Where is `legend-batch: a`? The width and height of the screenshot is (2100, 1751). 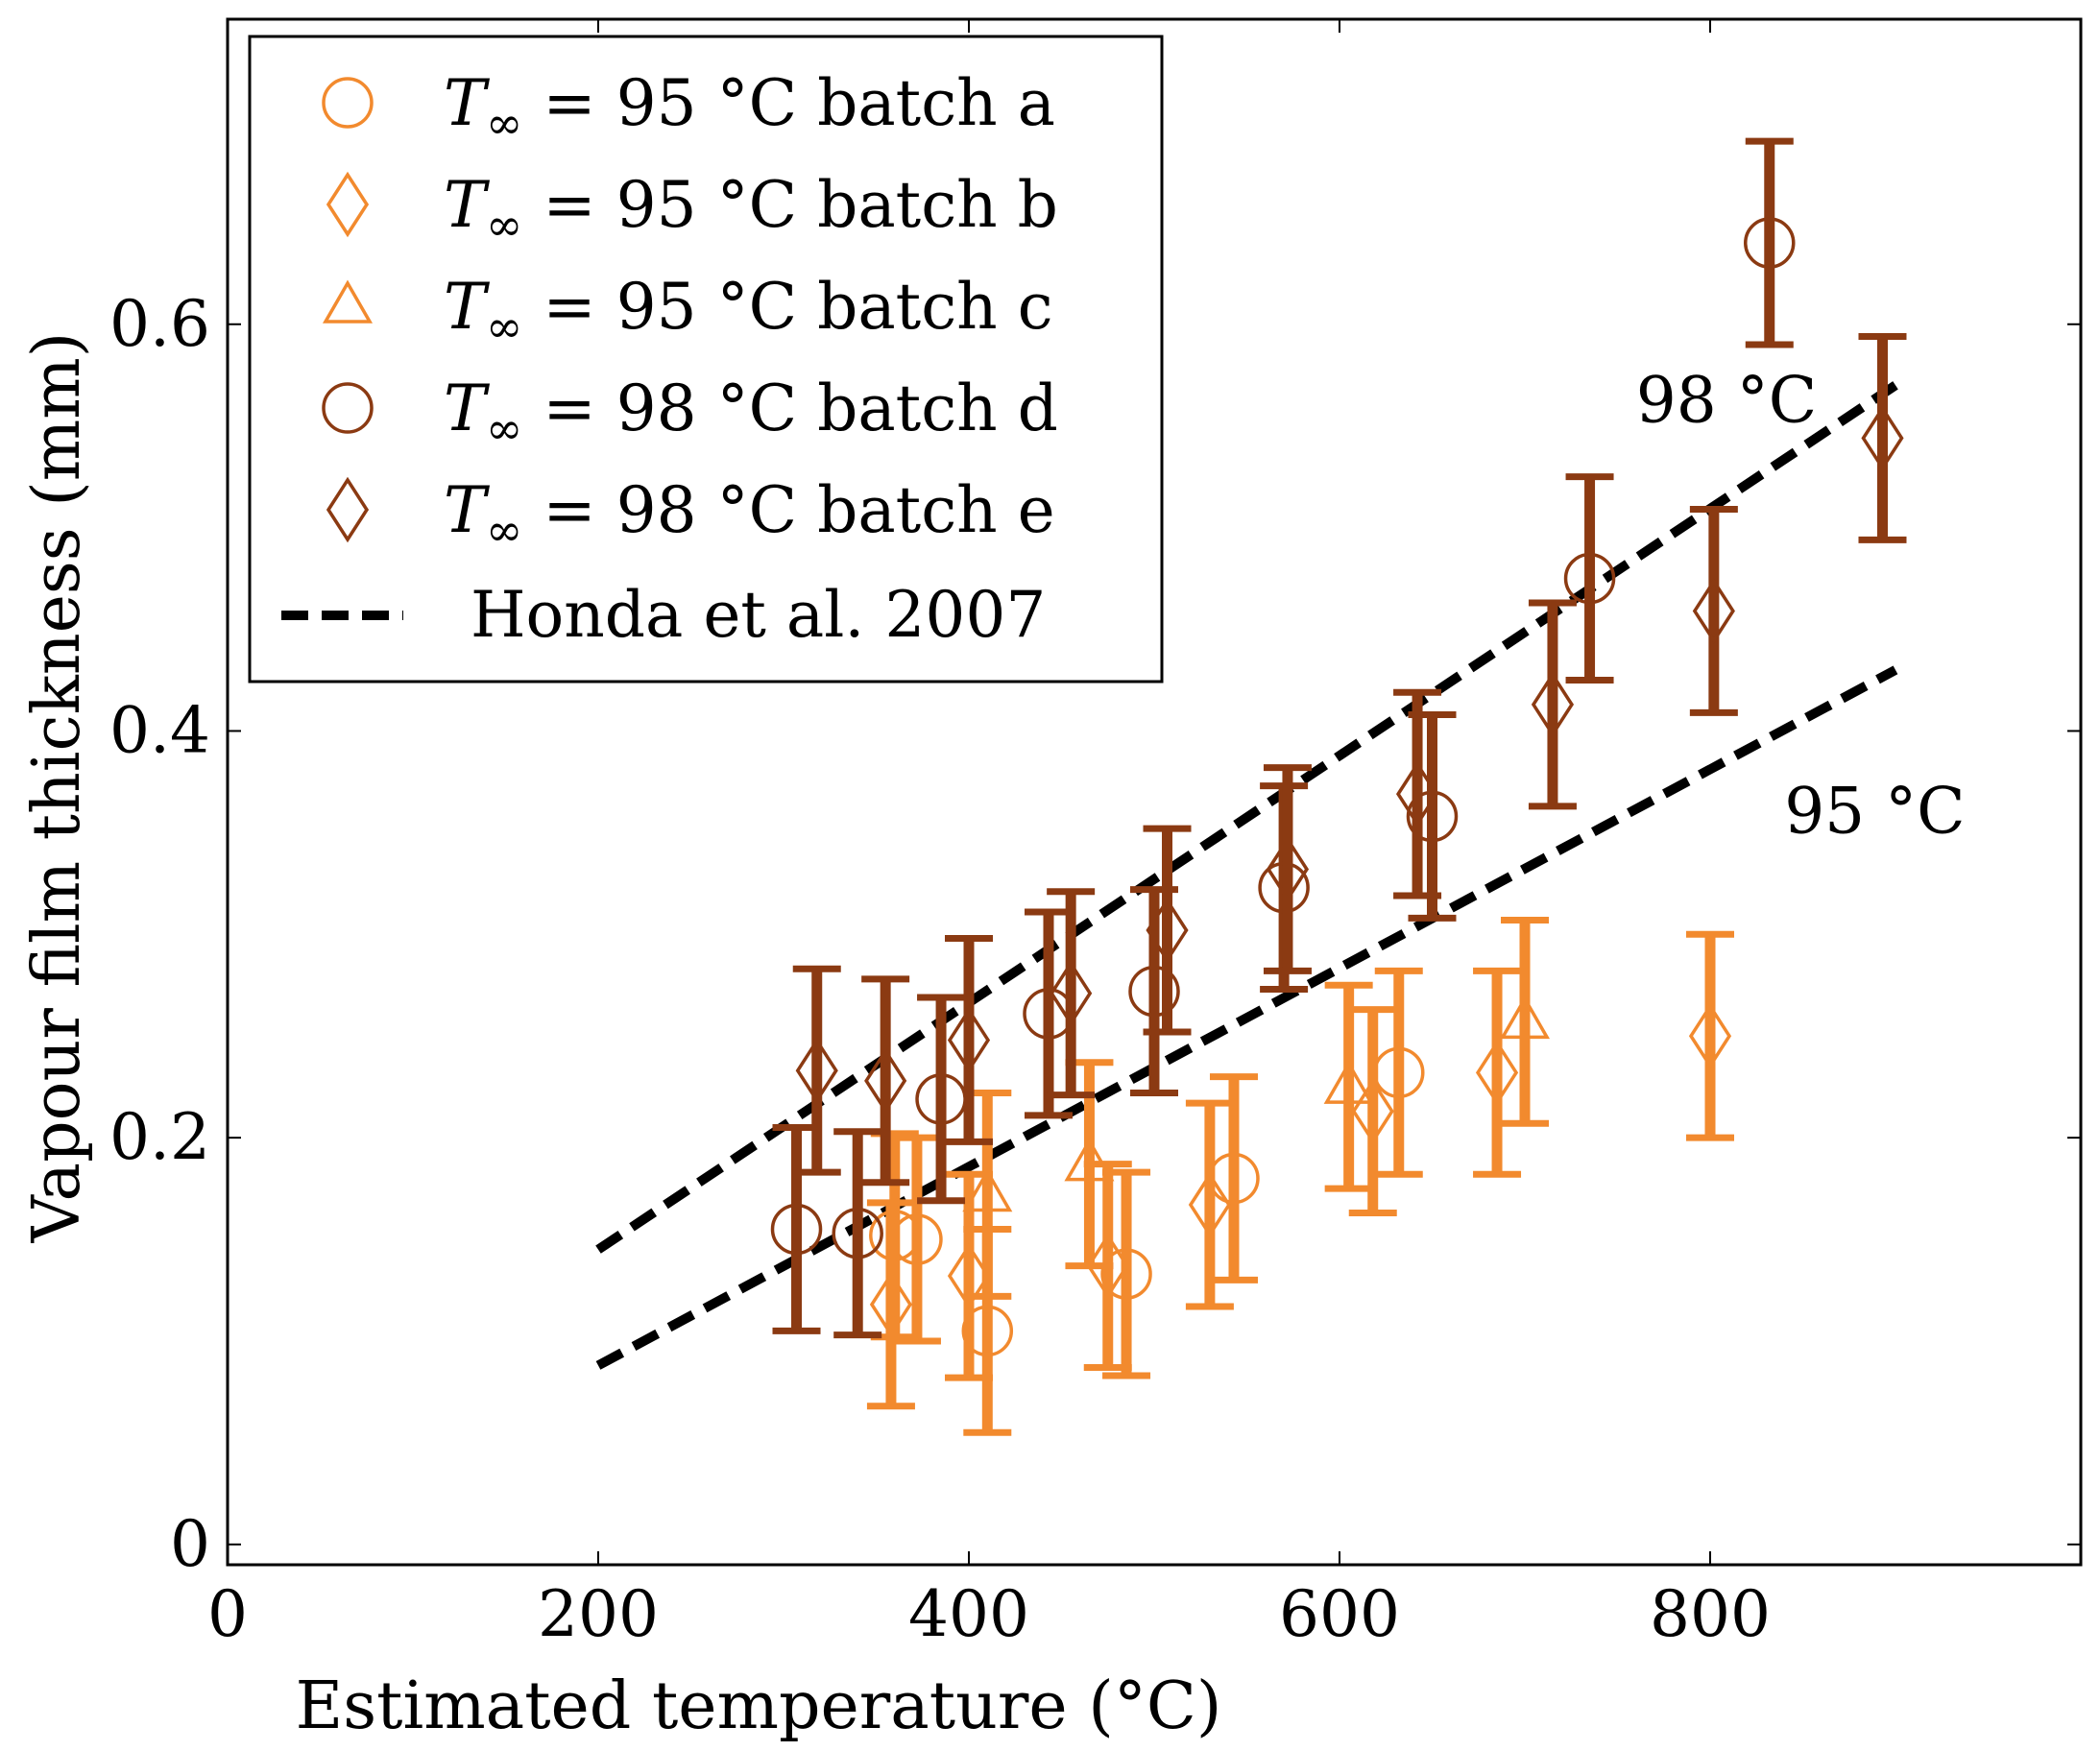 legend-batch: a is located at coordinates (1036, 103).